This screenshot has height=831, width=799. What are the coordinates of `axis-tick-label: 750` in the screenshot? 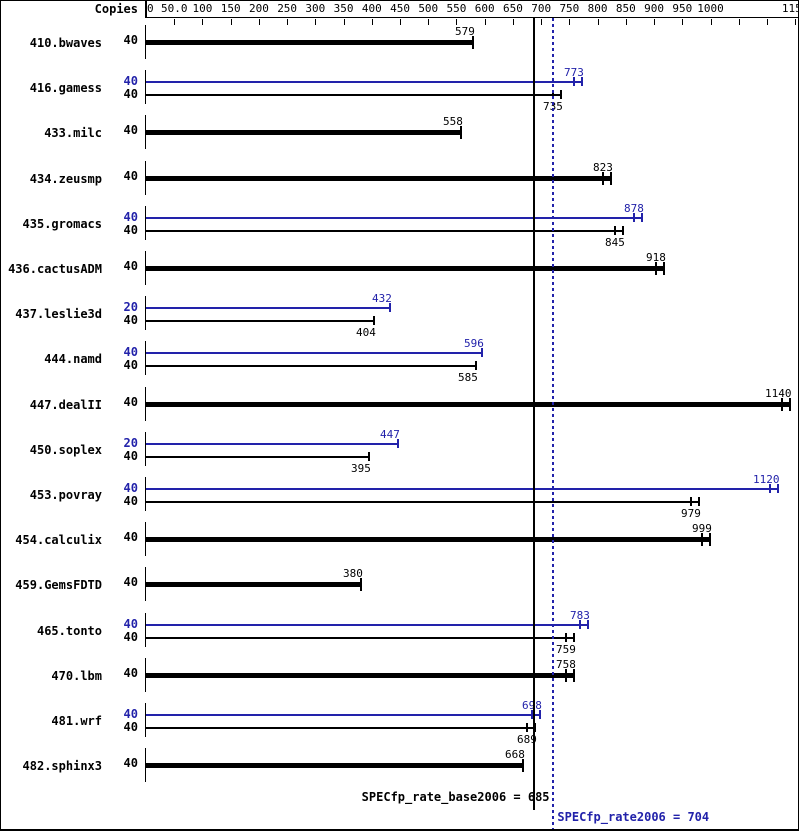 It's located at (569, 8).